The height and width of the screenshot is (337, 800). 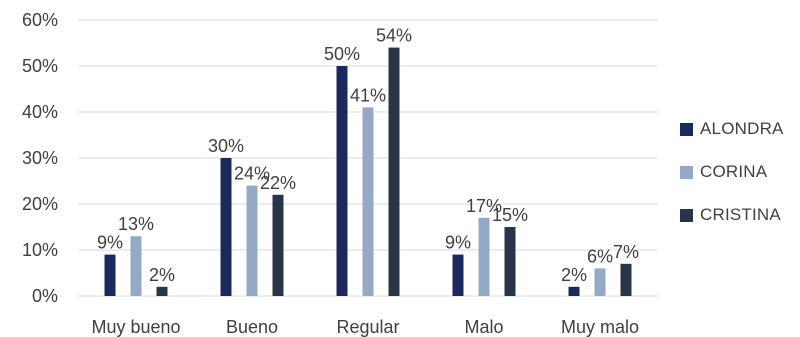 What do you see at coordinates (484, 206) in the screenshot?
I see `data-label: 17%` at bounding box center [484, 206].